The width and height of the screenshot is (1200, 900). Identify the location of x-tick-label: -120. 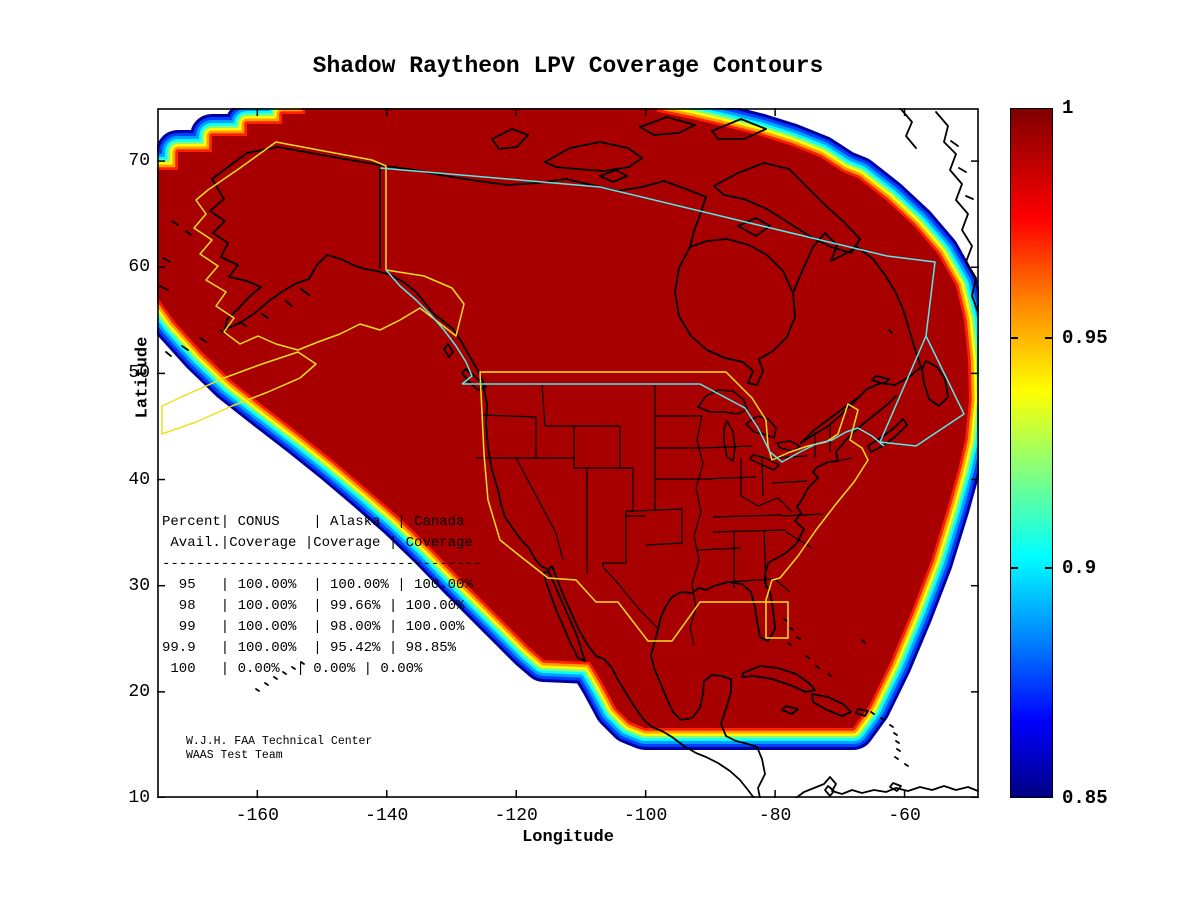
(516, 816).